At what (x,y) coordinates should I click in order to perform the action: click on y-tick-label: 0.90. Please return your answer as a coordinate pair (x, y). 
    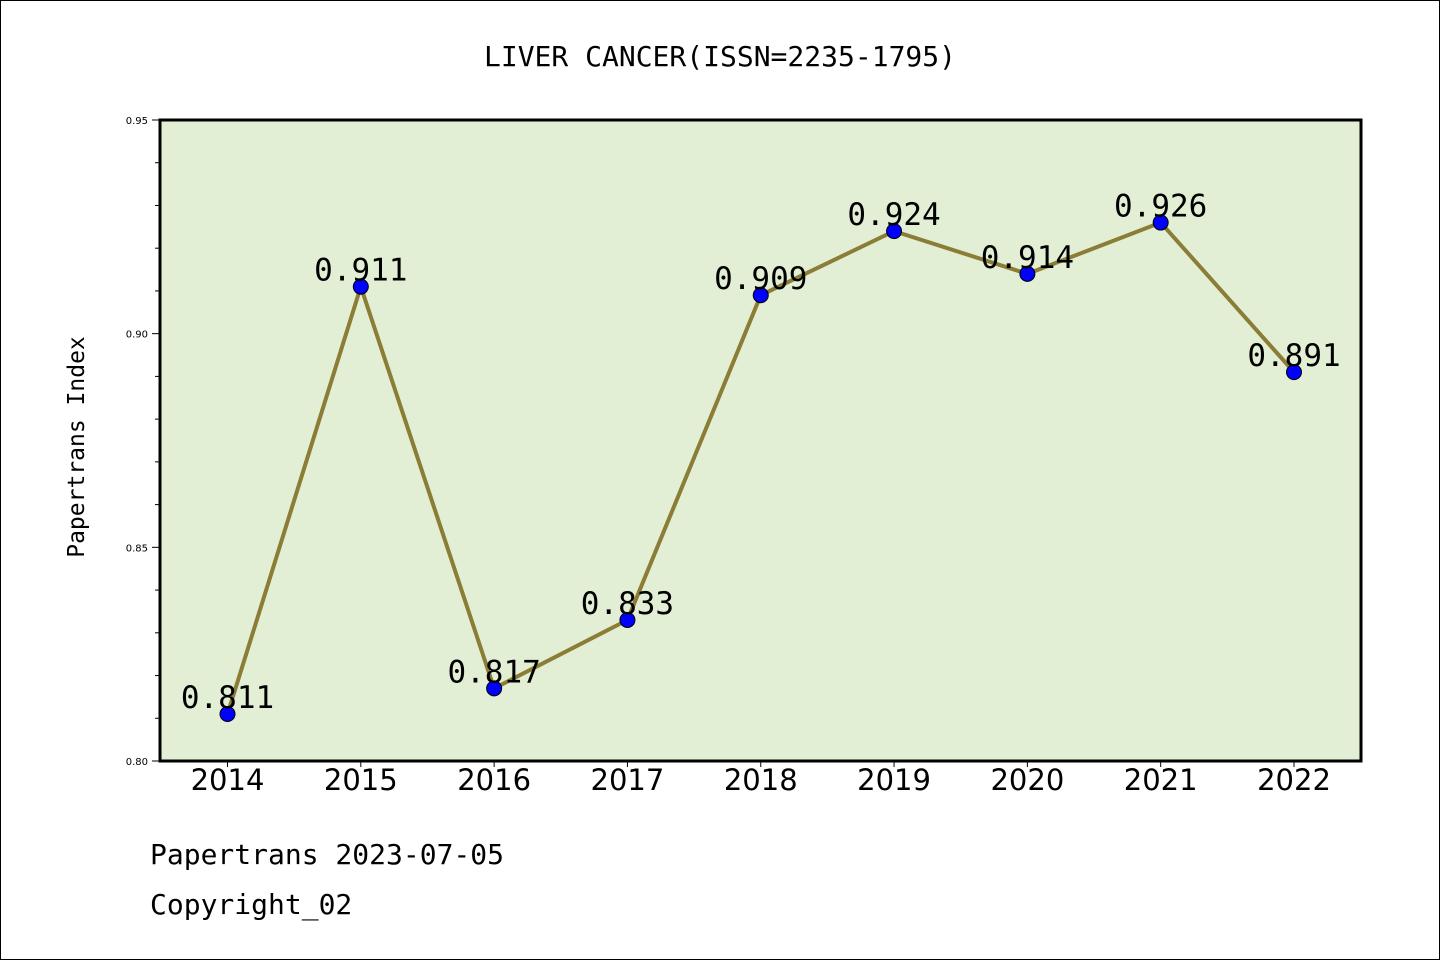
    Looking at the image, I should click on (137, 335).